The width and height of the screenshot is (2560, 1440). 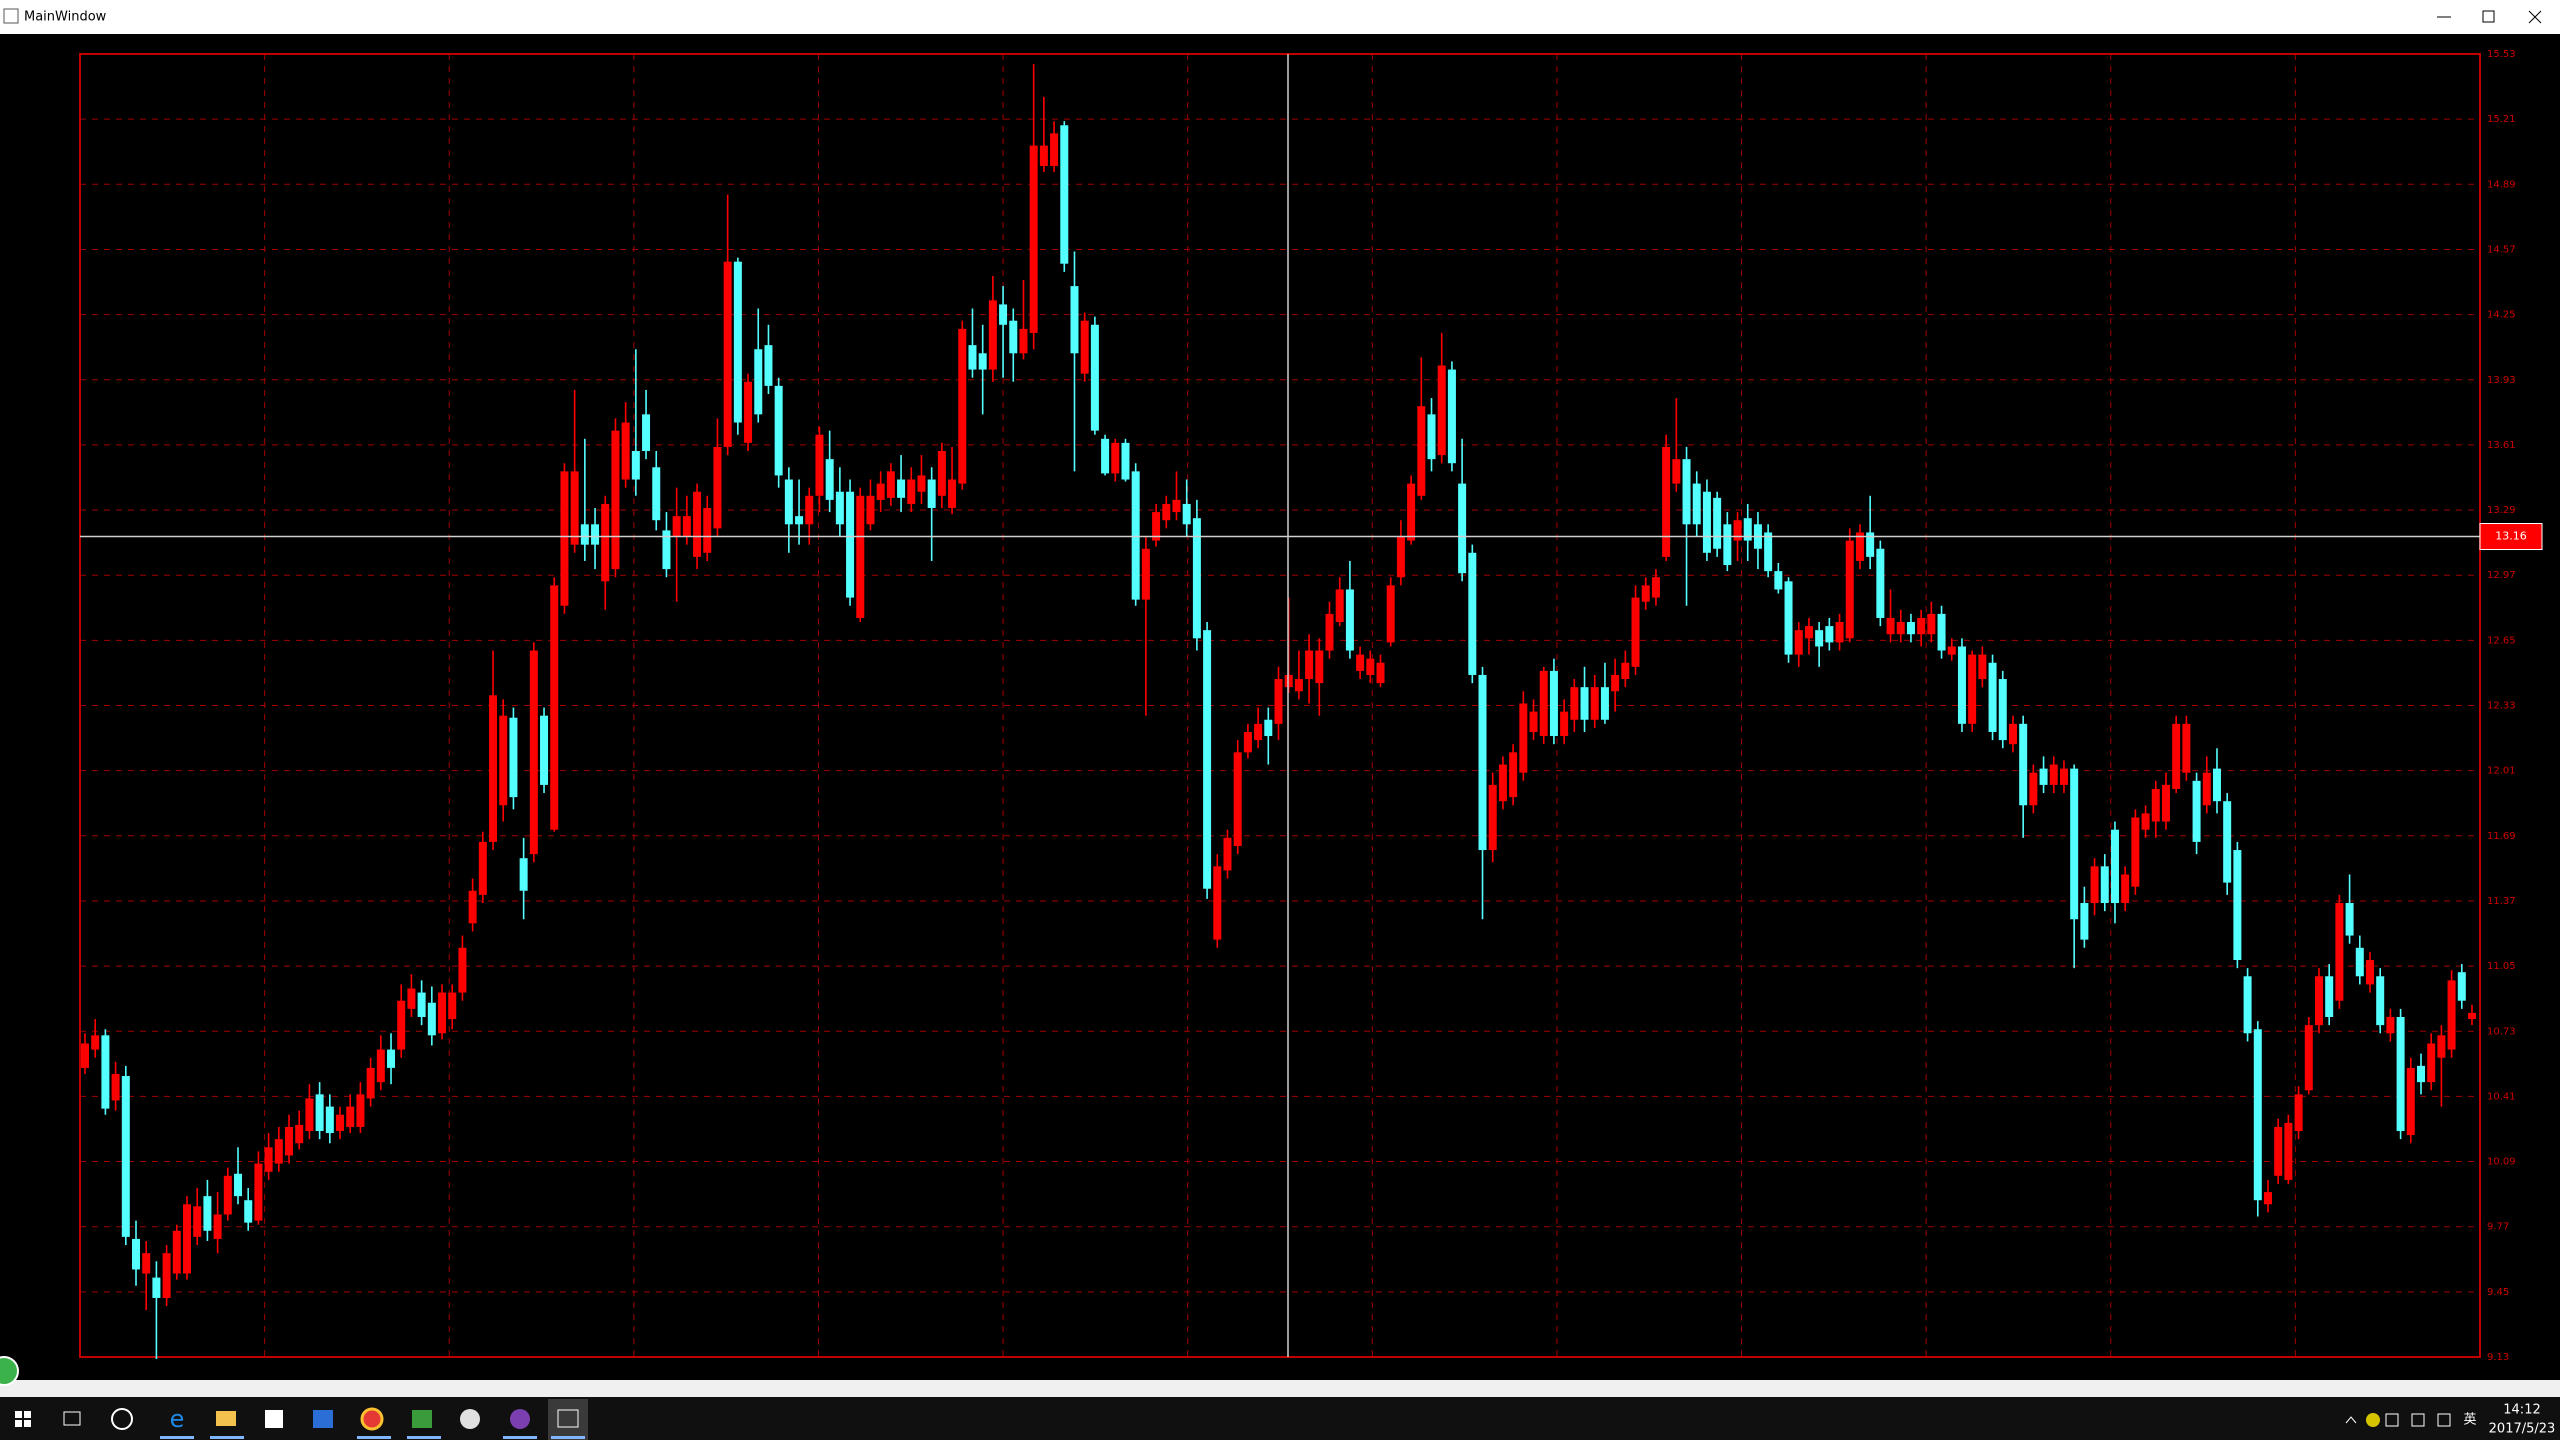 I want to click on taskbar-app-active, so click(x=568, y=1419).